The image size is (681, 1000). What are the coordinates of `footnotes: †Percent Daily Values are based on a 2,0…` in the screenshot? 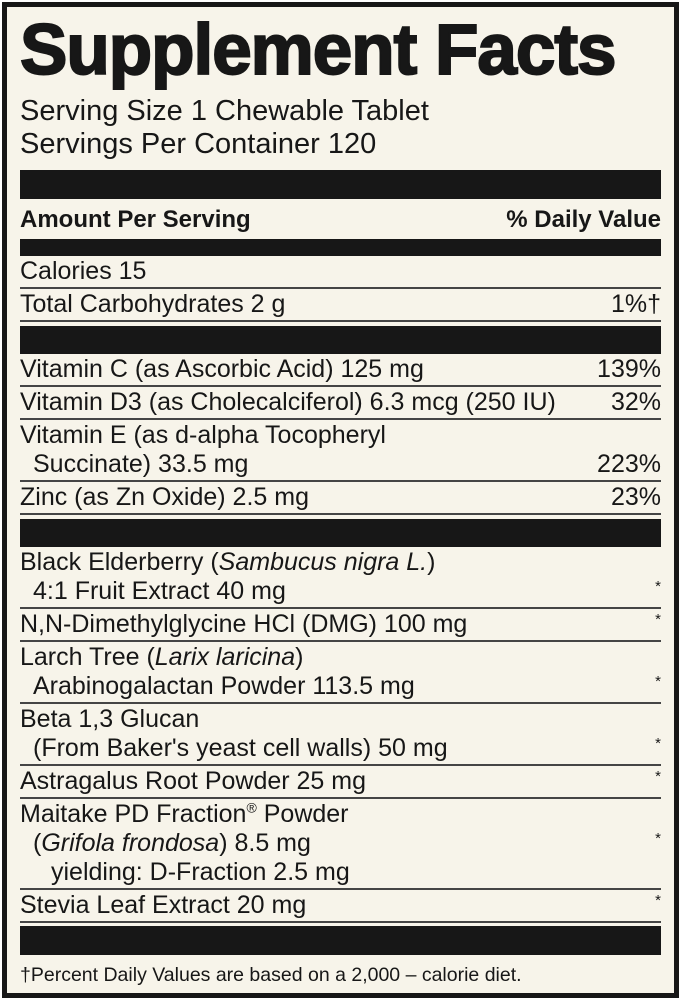 It's located at (340, 977).